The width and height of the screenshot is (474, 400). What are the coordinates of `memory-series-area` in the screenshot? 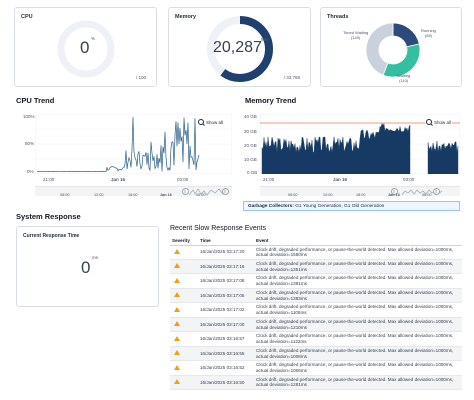 It's located at (336, 148).